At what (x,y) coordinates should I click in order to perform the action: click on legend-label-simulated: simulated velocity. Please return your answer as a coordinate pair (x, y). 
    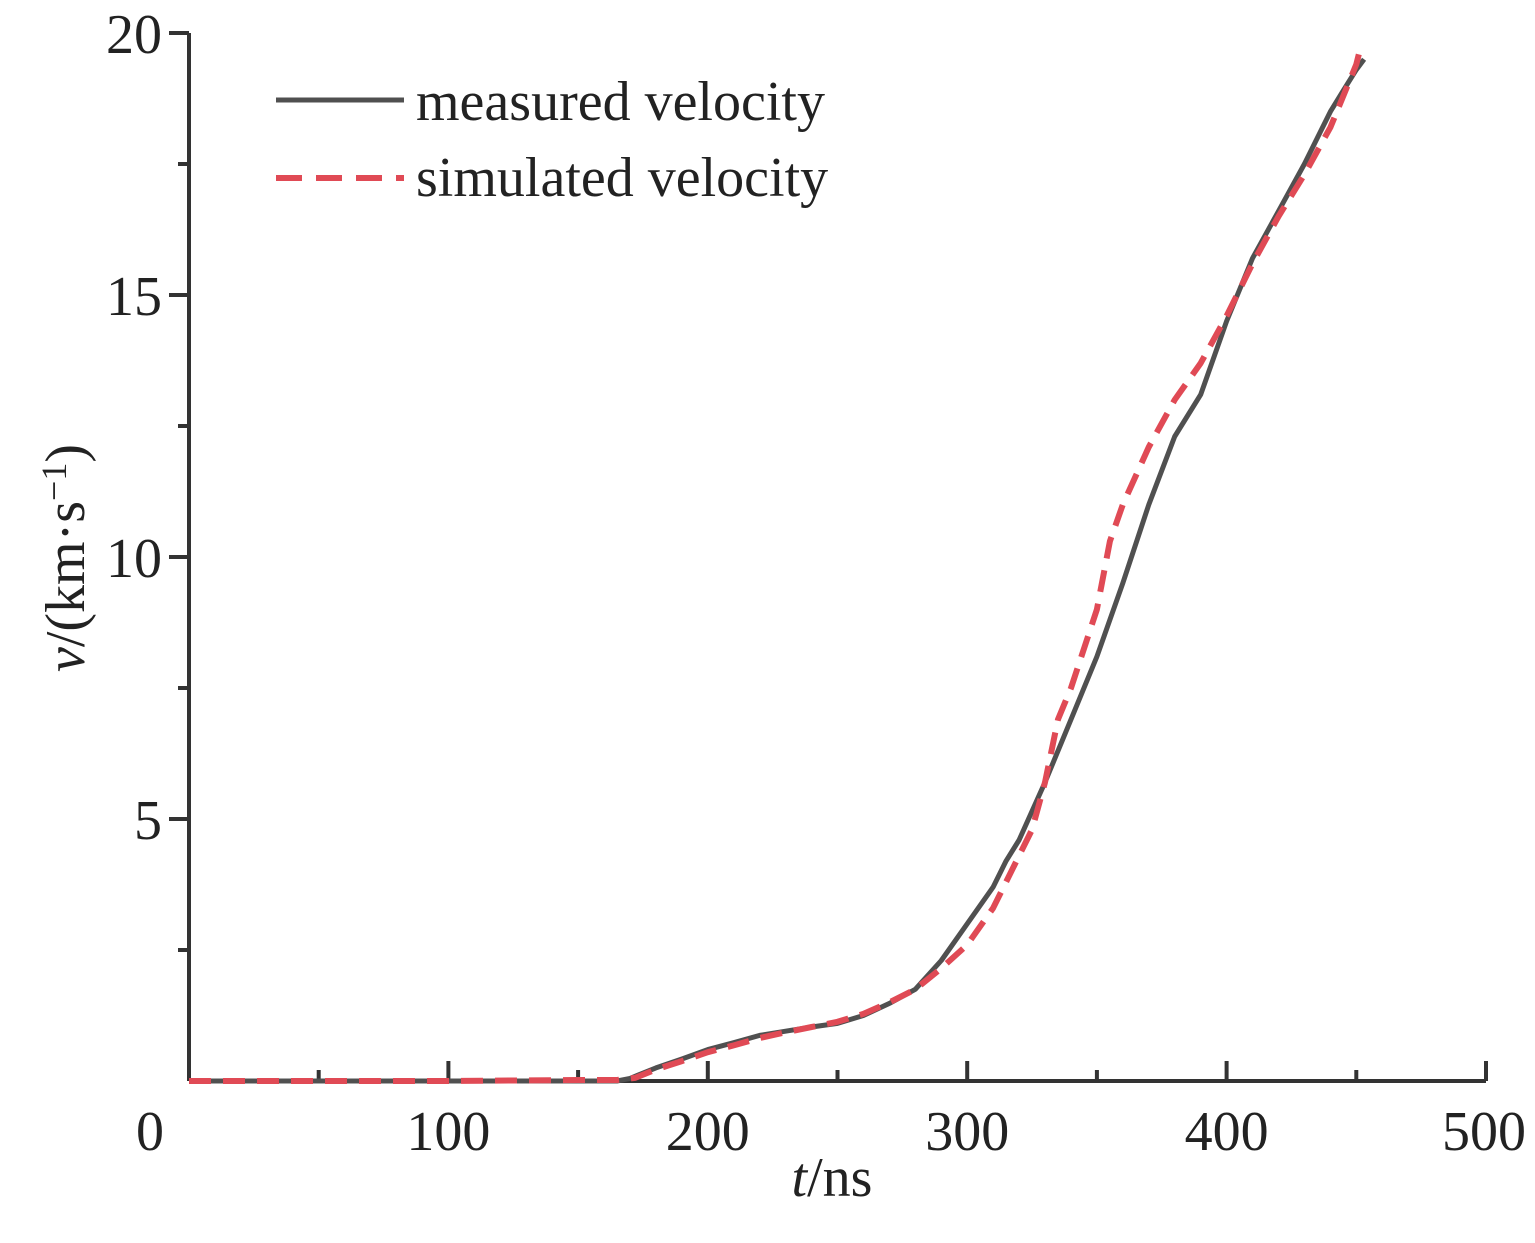
    Looking at the image, I should click on (622, 178).